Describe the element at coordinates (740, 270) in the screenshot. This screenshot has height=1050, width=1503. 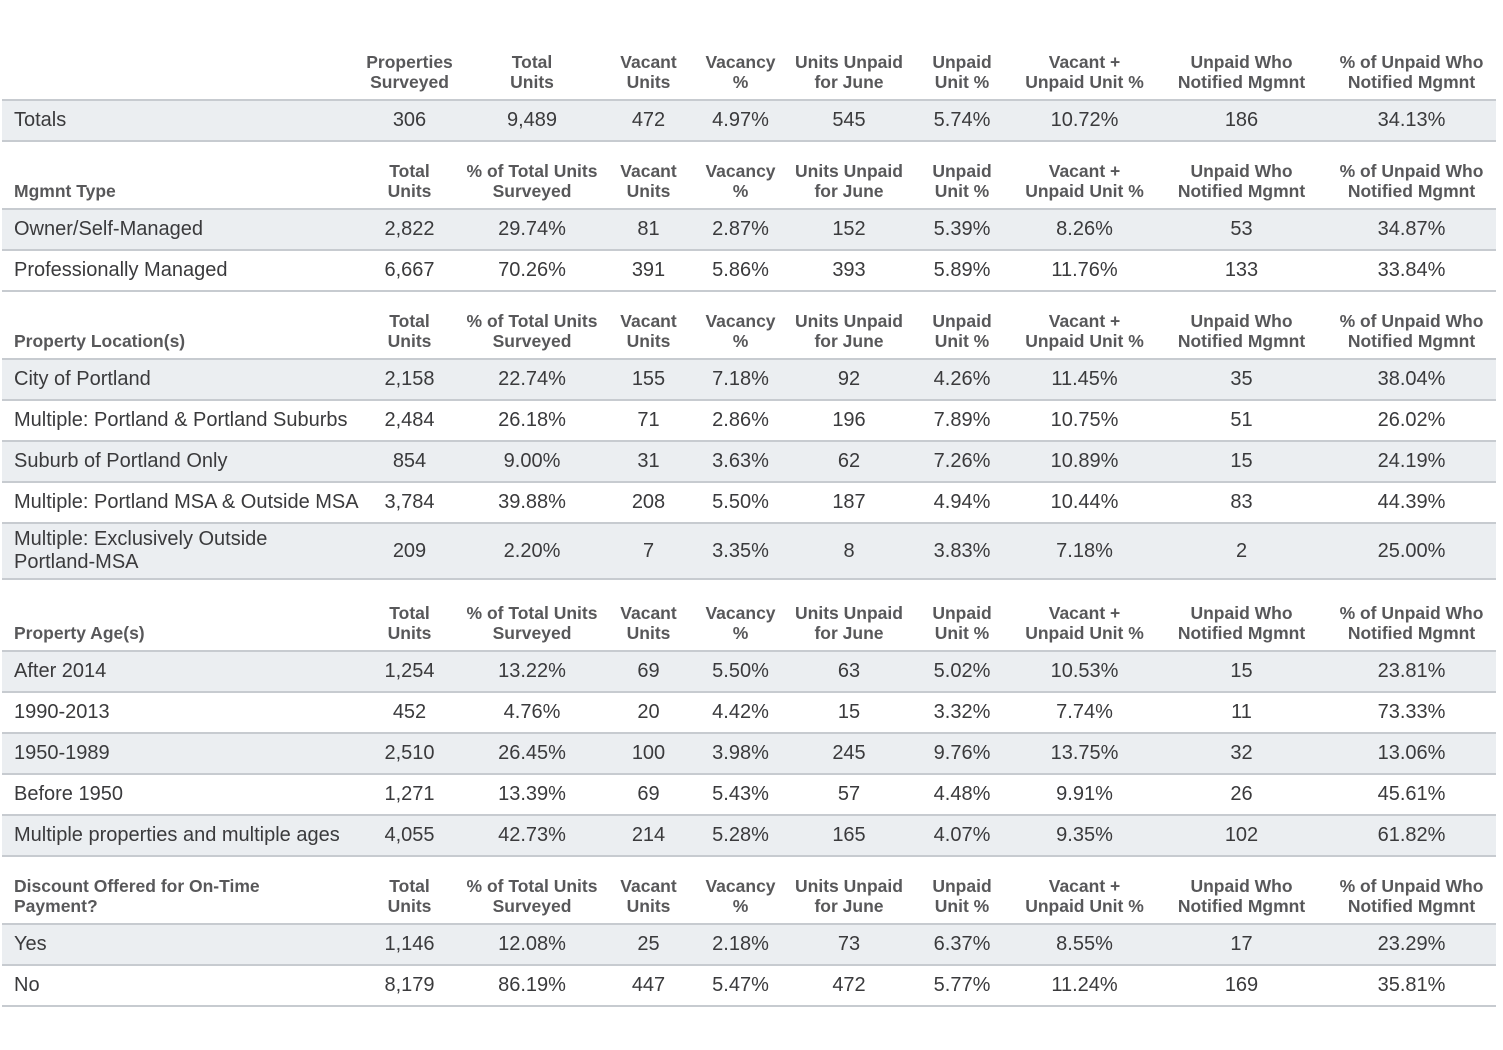
I see `table-cell: 5.86%` at that location.